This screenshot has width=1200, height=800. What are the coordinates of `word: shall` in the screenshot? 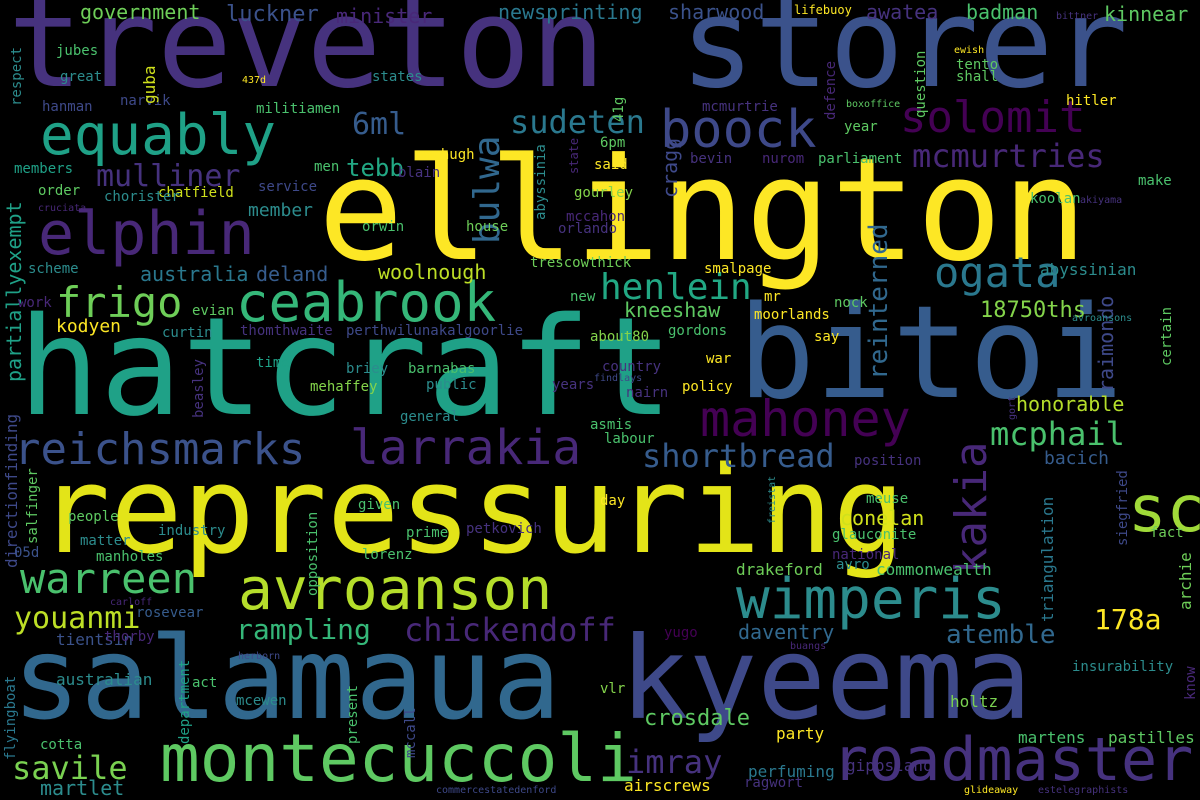 It's located at (977, 77).